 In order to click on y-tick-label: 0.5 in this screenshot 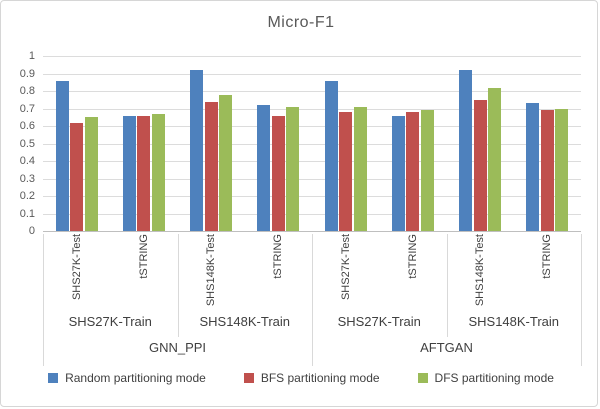, I will do `click(27, 143)`.